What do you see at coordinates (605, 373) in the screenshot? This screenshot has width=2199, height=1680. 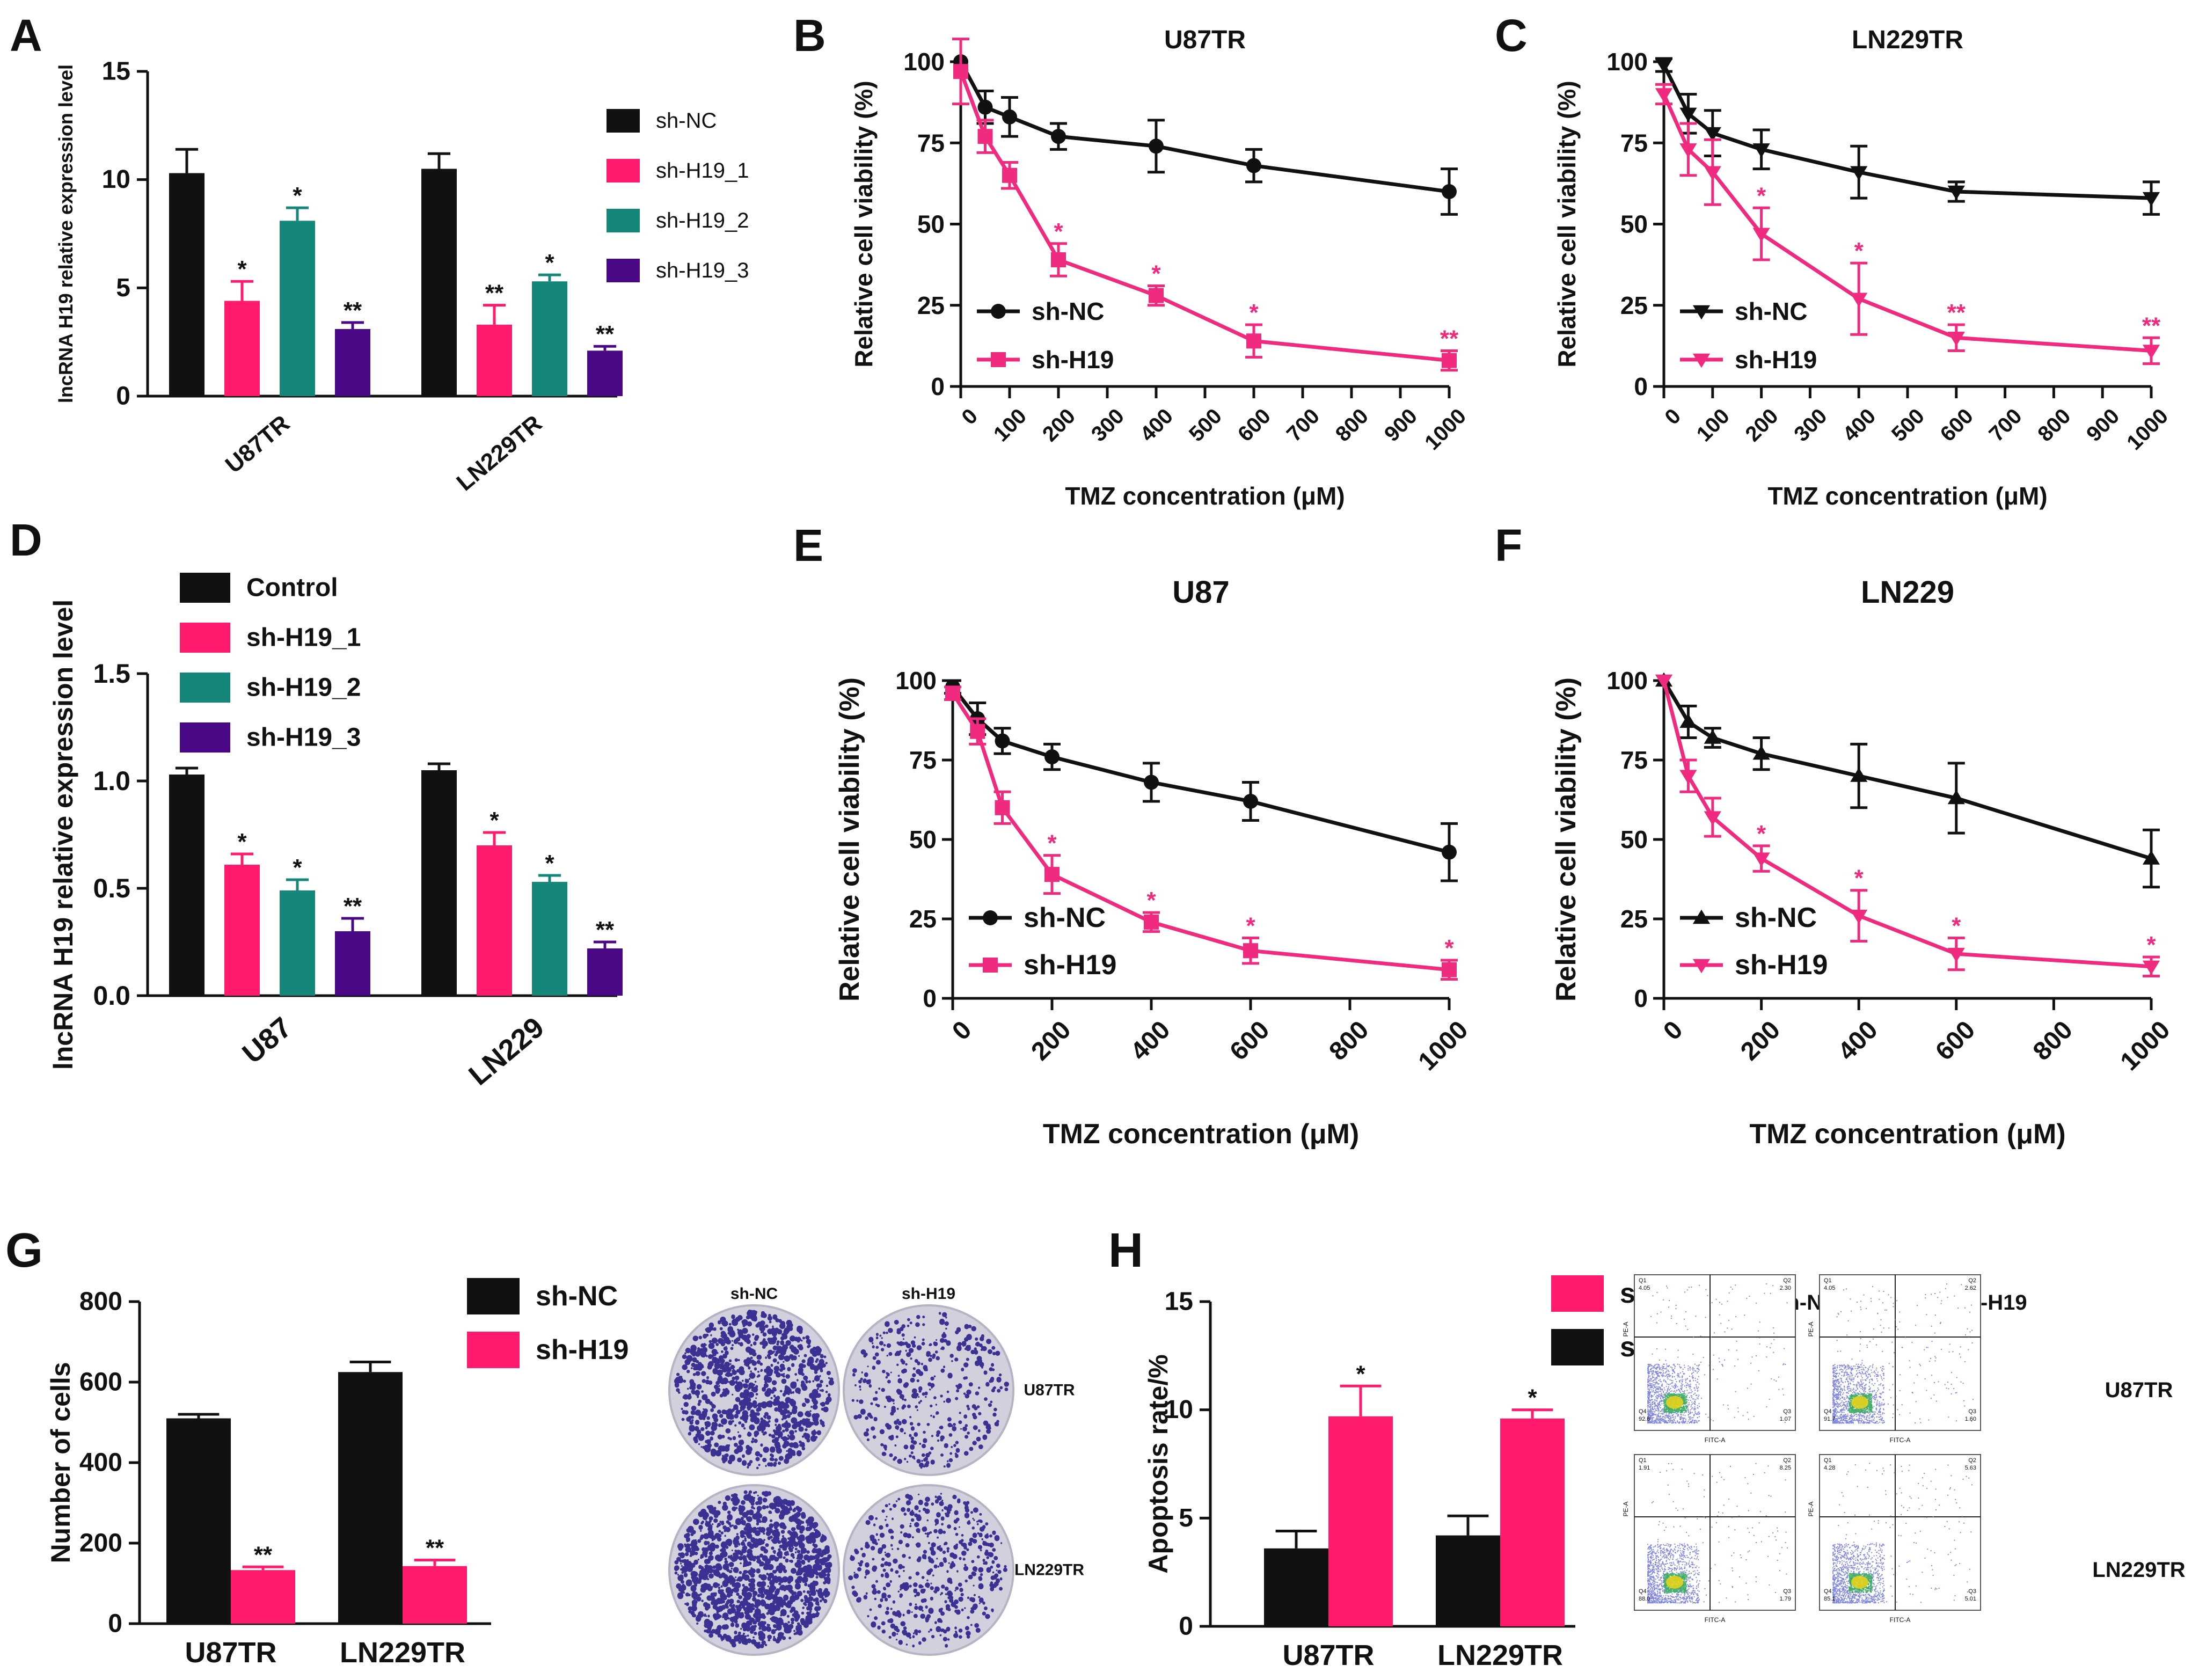 I see `bar-sh-h19-3-ln229tr` at bounding box center [605, 373].